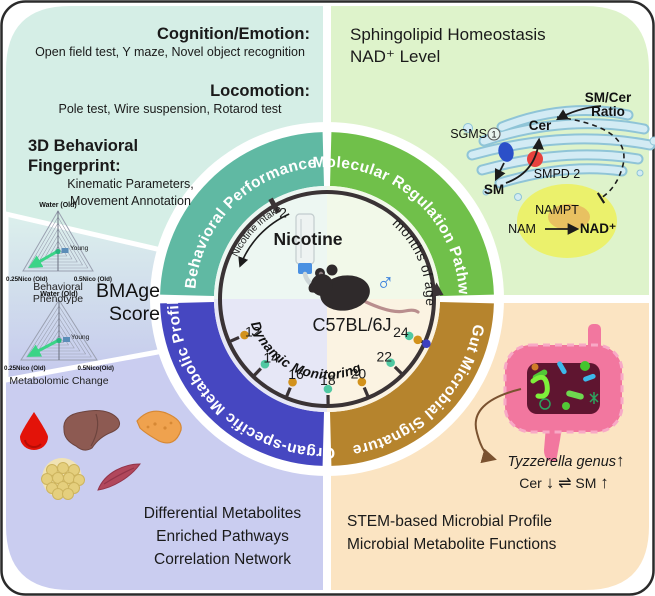 This screenshot has width=655, height=596. What do you see at coordinates (27, 279) in the screenshot?
I see `radar1-axis-left: 0.25Nico (Old)` at bounding box center [27, 279].